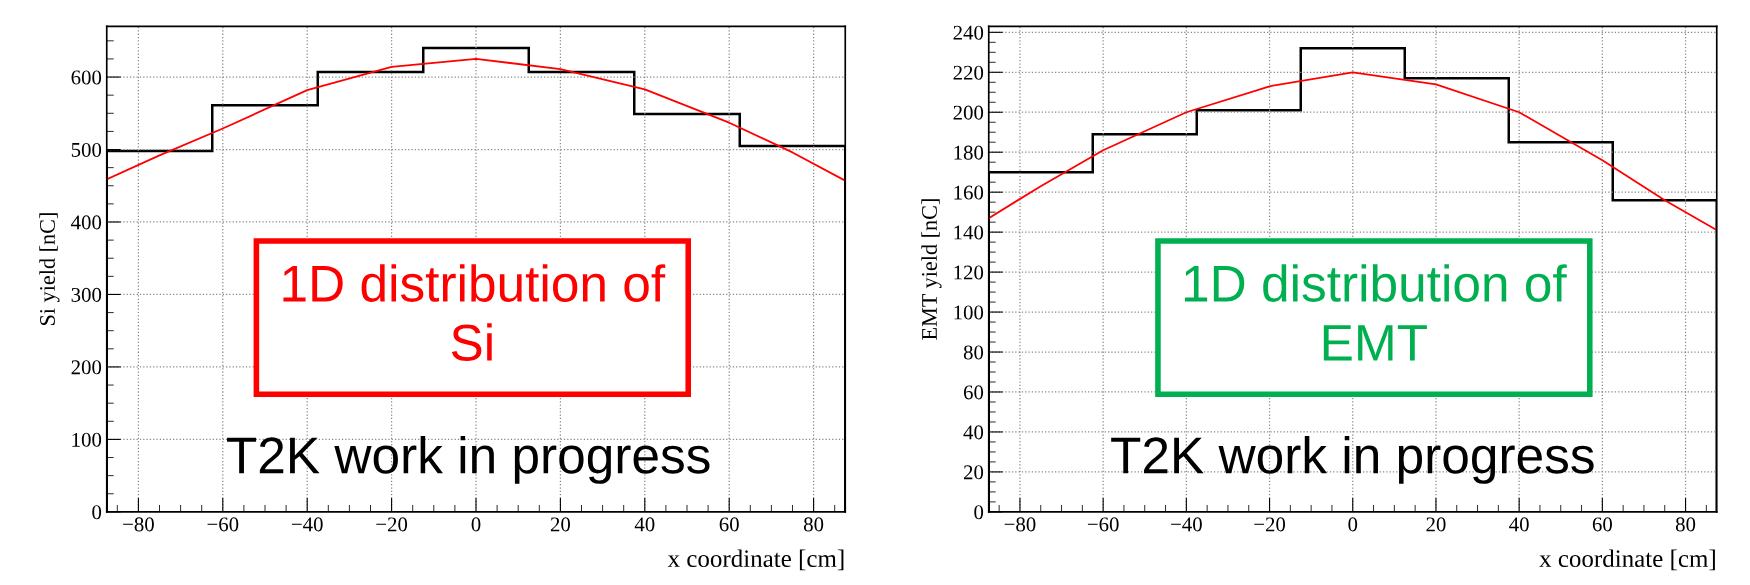 Image resolution: width=1750 pixels, height=585 pixels. Describe the element at coordinates (968, 32) in the screenshot. I see `y-tick-label: 240` at that location.